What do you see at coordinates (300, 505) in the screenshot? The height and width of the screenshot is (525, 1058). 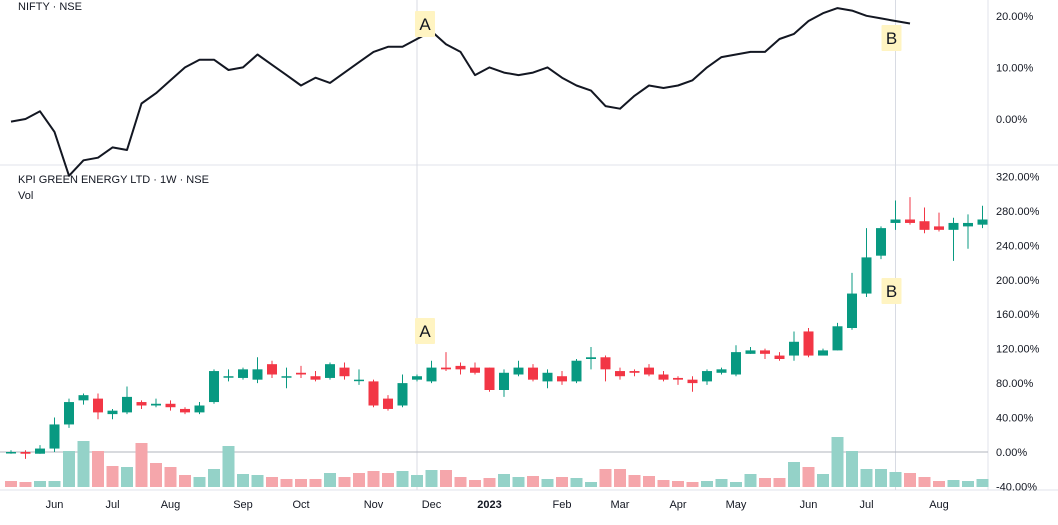 I see `time-tick-label: Oct` at bounding box center [300, 505].